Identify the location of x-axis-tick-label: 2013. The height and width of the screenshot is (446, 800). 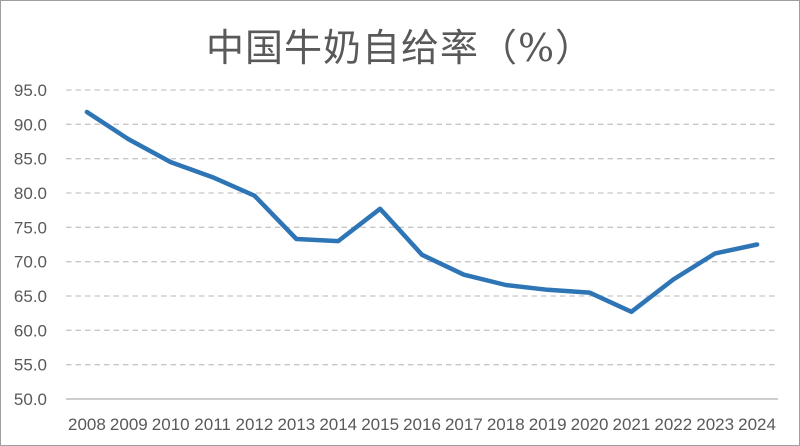
(296, 424).